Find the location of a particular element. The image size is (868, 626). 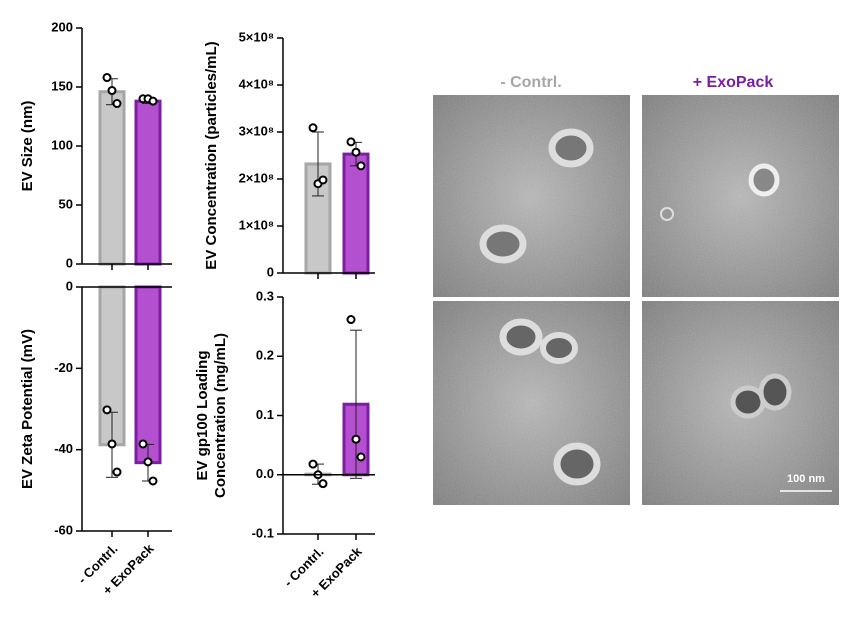

y-axis-label: EV Size (nm) is located at coordinates (27, 146).